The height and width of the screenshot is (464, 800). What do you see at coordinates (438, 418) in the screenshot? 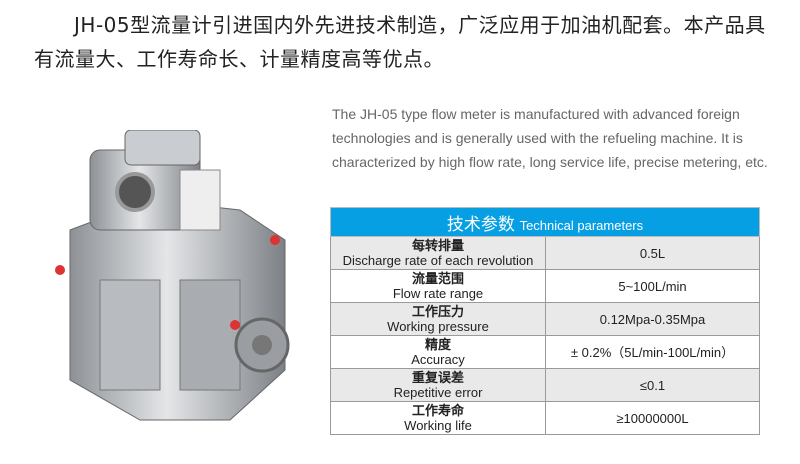
I see `parameter-name: 工作寿命 Working life` at bounding box center [438, 418].